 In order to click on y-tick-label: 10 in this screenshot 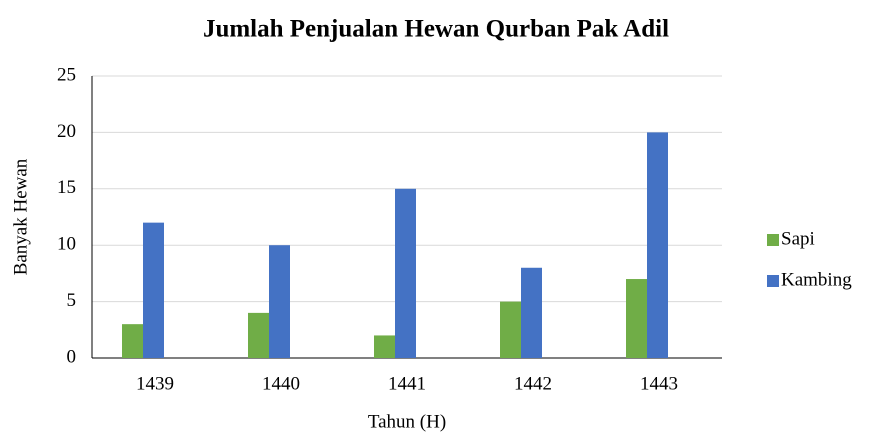, I will do `click(66, 244)`.